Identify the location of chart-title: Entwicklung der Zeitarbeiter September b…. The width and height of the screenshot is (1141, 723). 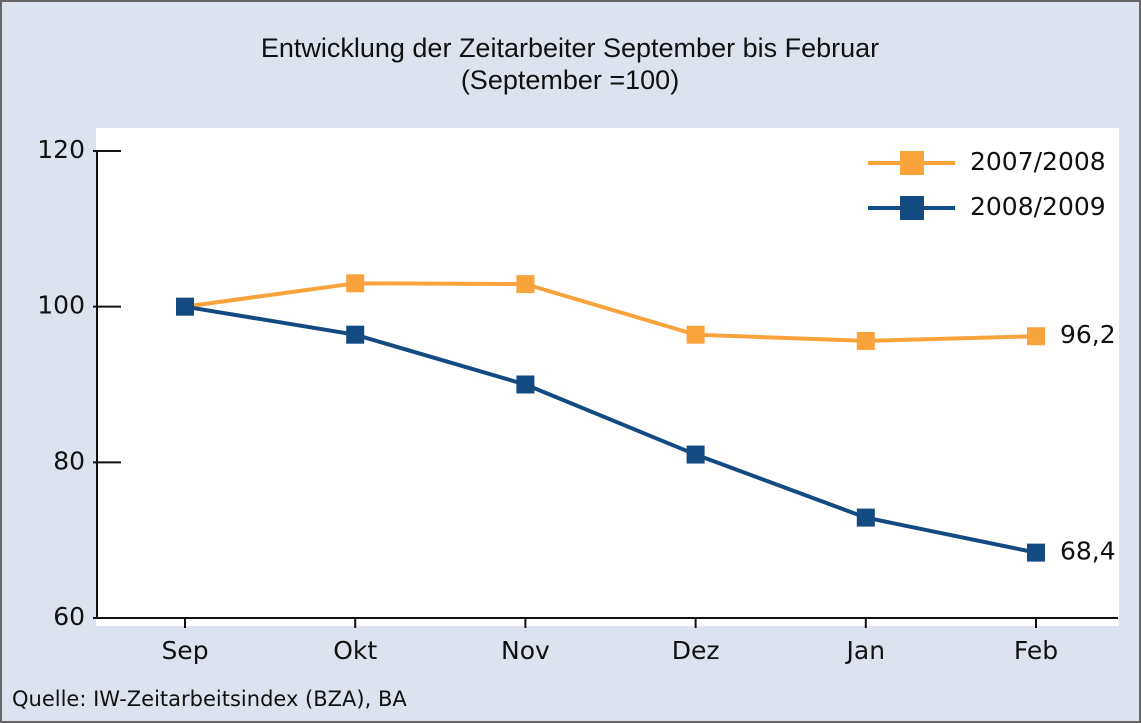
(570, 48).